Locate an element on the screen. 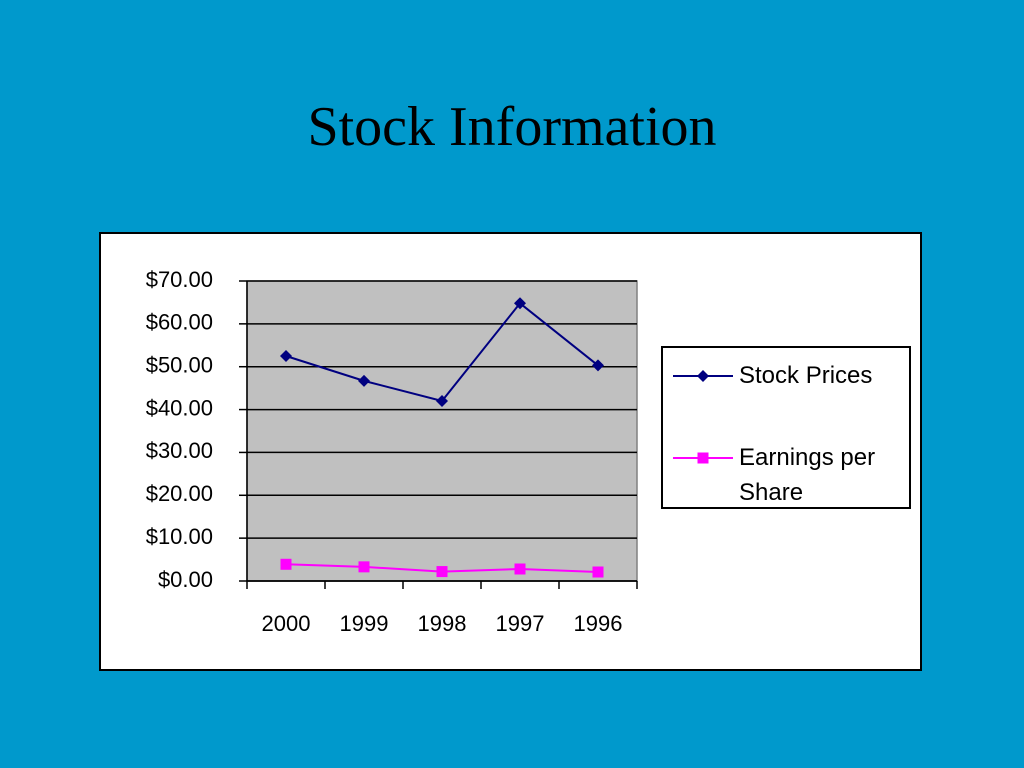 This screenshot has height=768, width=1024. x-tick-label: 1996 is located at coordinates (598, 623).